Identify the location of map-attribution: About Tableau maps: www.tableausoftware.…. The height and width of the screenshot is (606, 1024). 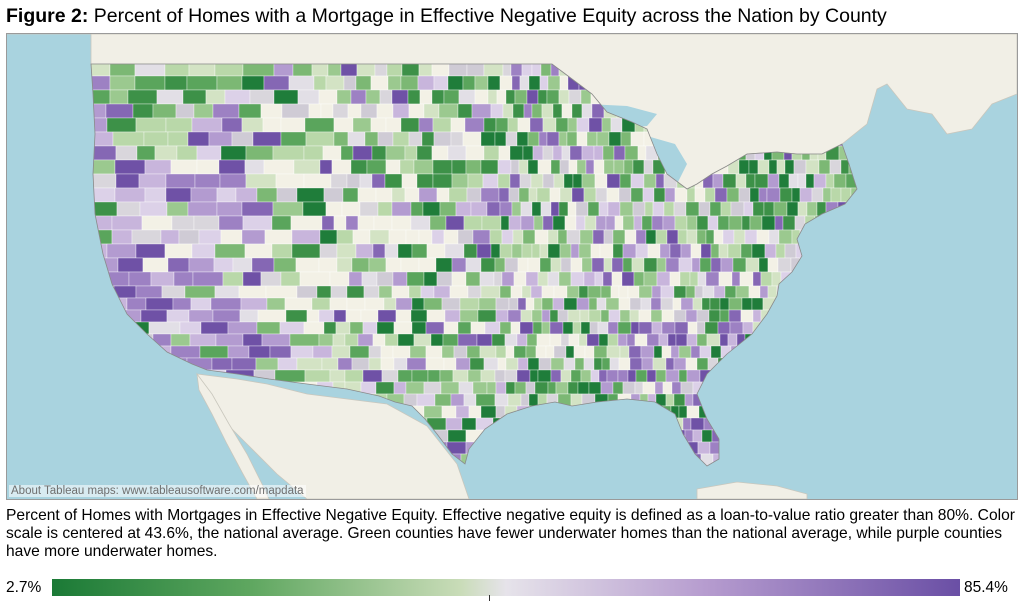
(157, 491).